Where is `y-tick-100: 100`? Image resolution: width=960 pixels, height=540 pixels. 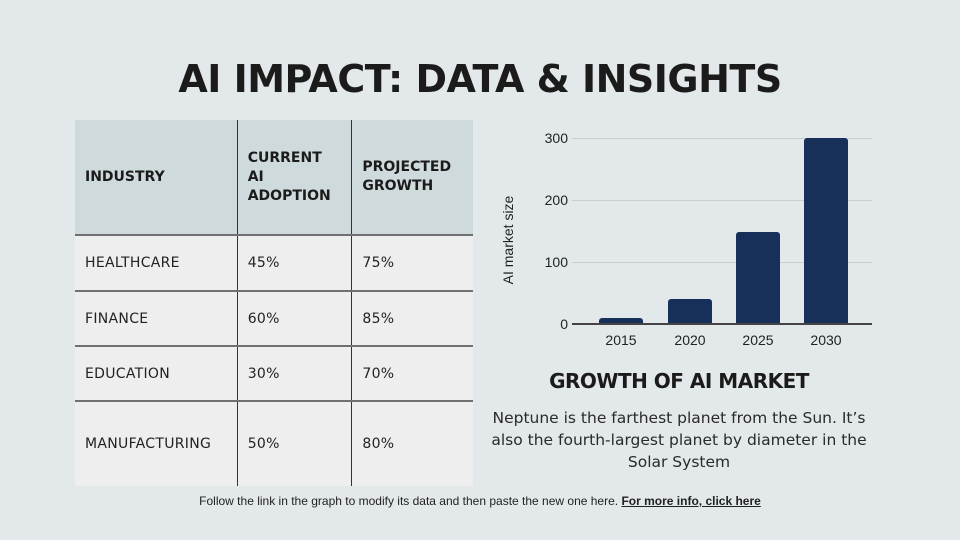
y-tick-100: 100 is located at coordinates (556, 262).